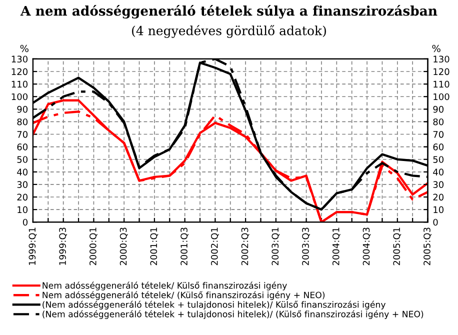 Image resolution: width=458 pixels, height=335 pixels. I want to click on x-tick-label: 2001:Q1, so click(154, 247).